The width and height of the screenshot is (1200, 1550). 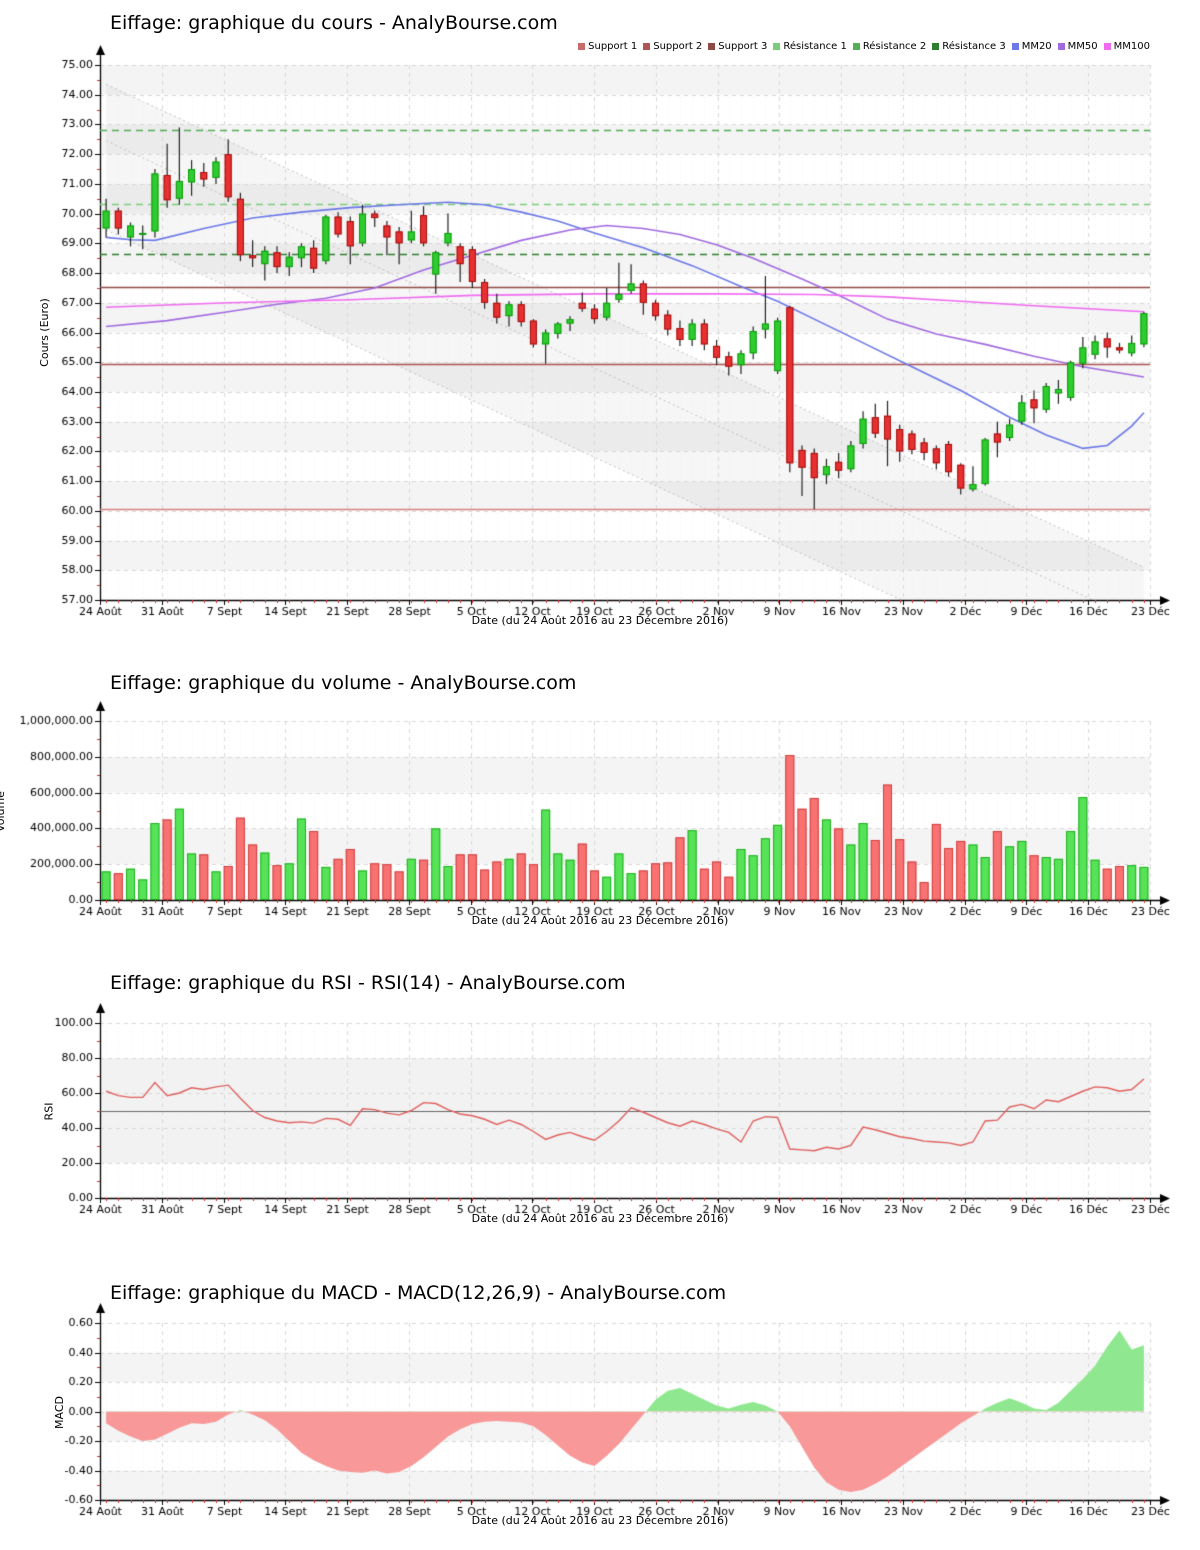 What do you see at coordinates (743, 46) in the screenshot?
I see `legend-label: Support 3` at bounding box center [743, 46].